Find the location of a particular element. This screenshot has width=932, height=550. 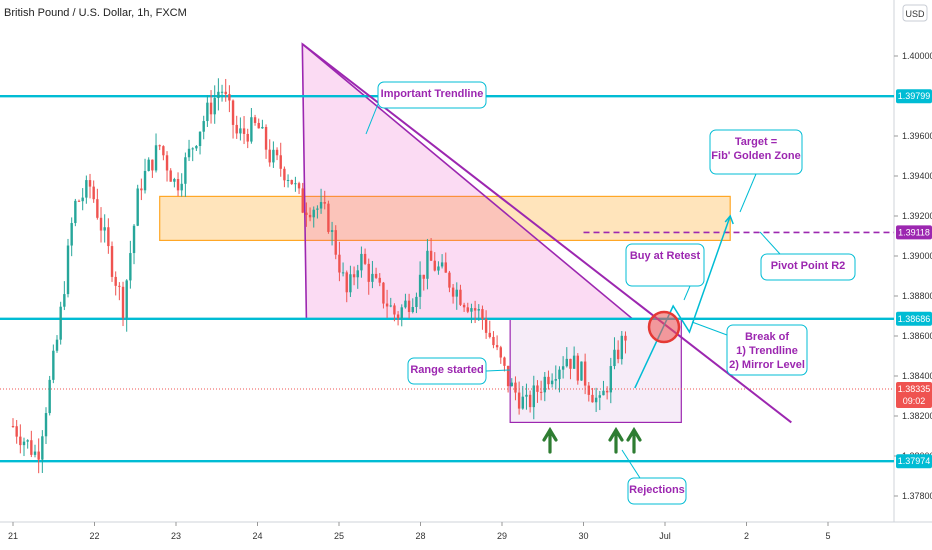

currency-badge is located at coordinates (915, 13).